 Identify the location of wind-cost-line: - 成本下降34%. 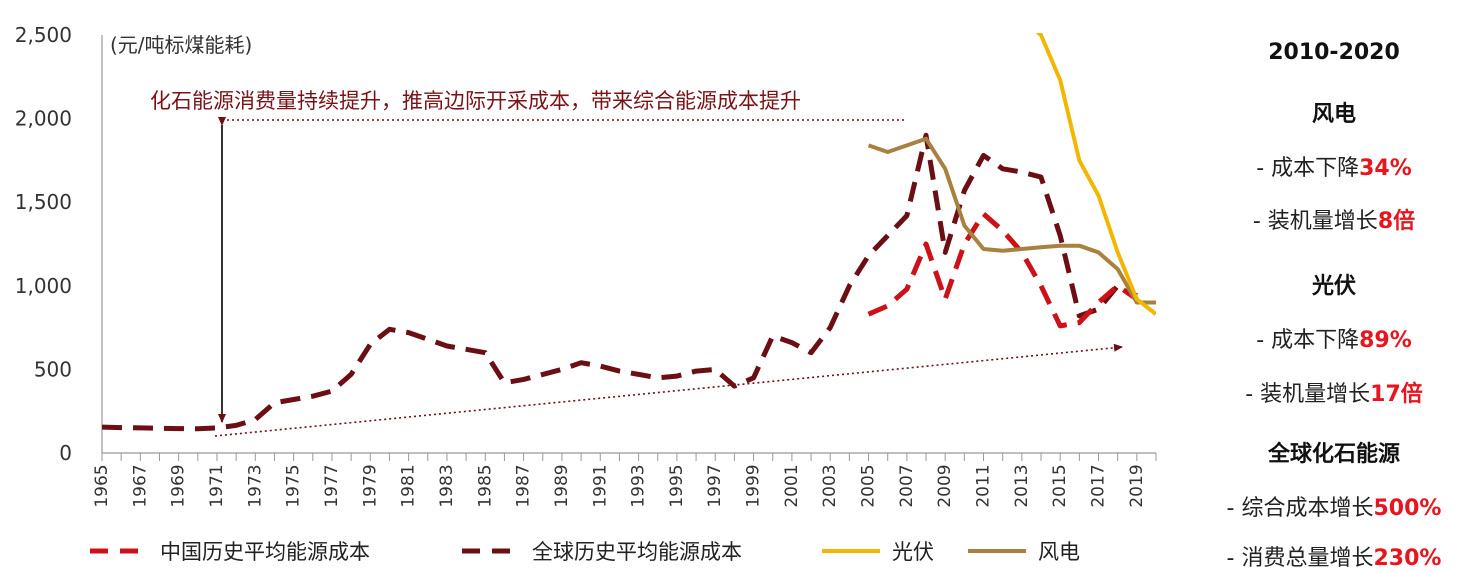
(1334, 166).